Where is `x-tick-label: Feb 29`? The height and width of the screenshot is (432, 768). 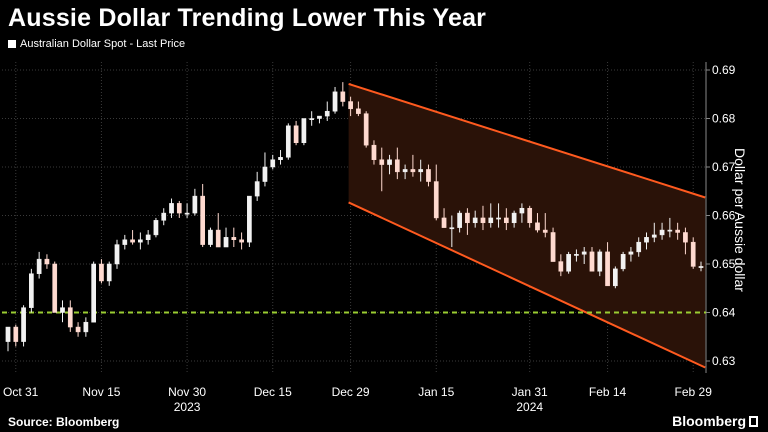
x-tick-label: Feb 29 is located at coordinates (694, 392).